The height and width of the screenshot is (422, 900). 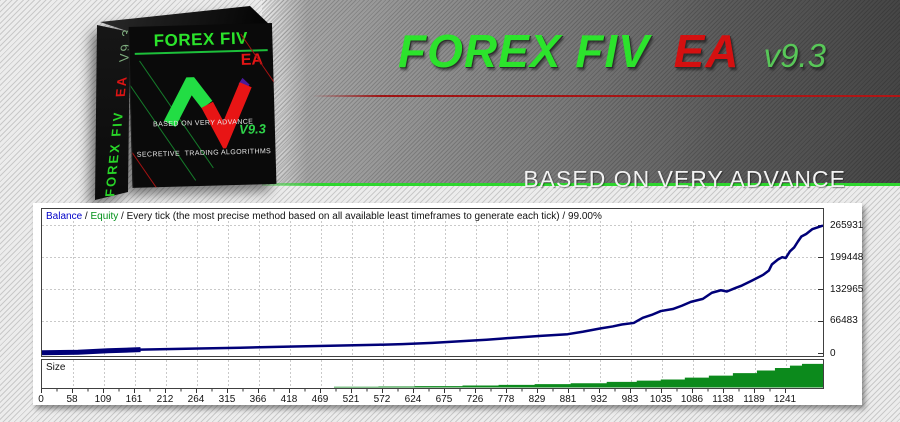 What do you see at coordinates (847, 225) in the screenshot?
I see `y-tick-label: 265931` at bounding box center [847, 225].